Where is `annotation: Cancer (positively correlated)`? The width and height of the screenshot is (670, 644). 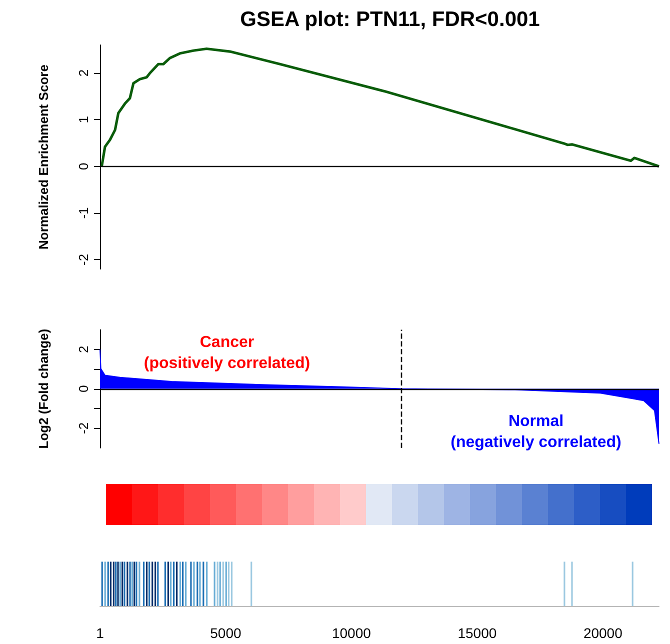 annotation: Cancer (positively correlated) is located at coordinates (227, 353).